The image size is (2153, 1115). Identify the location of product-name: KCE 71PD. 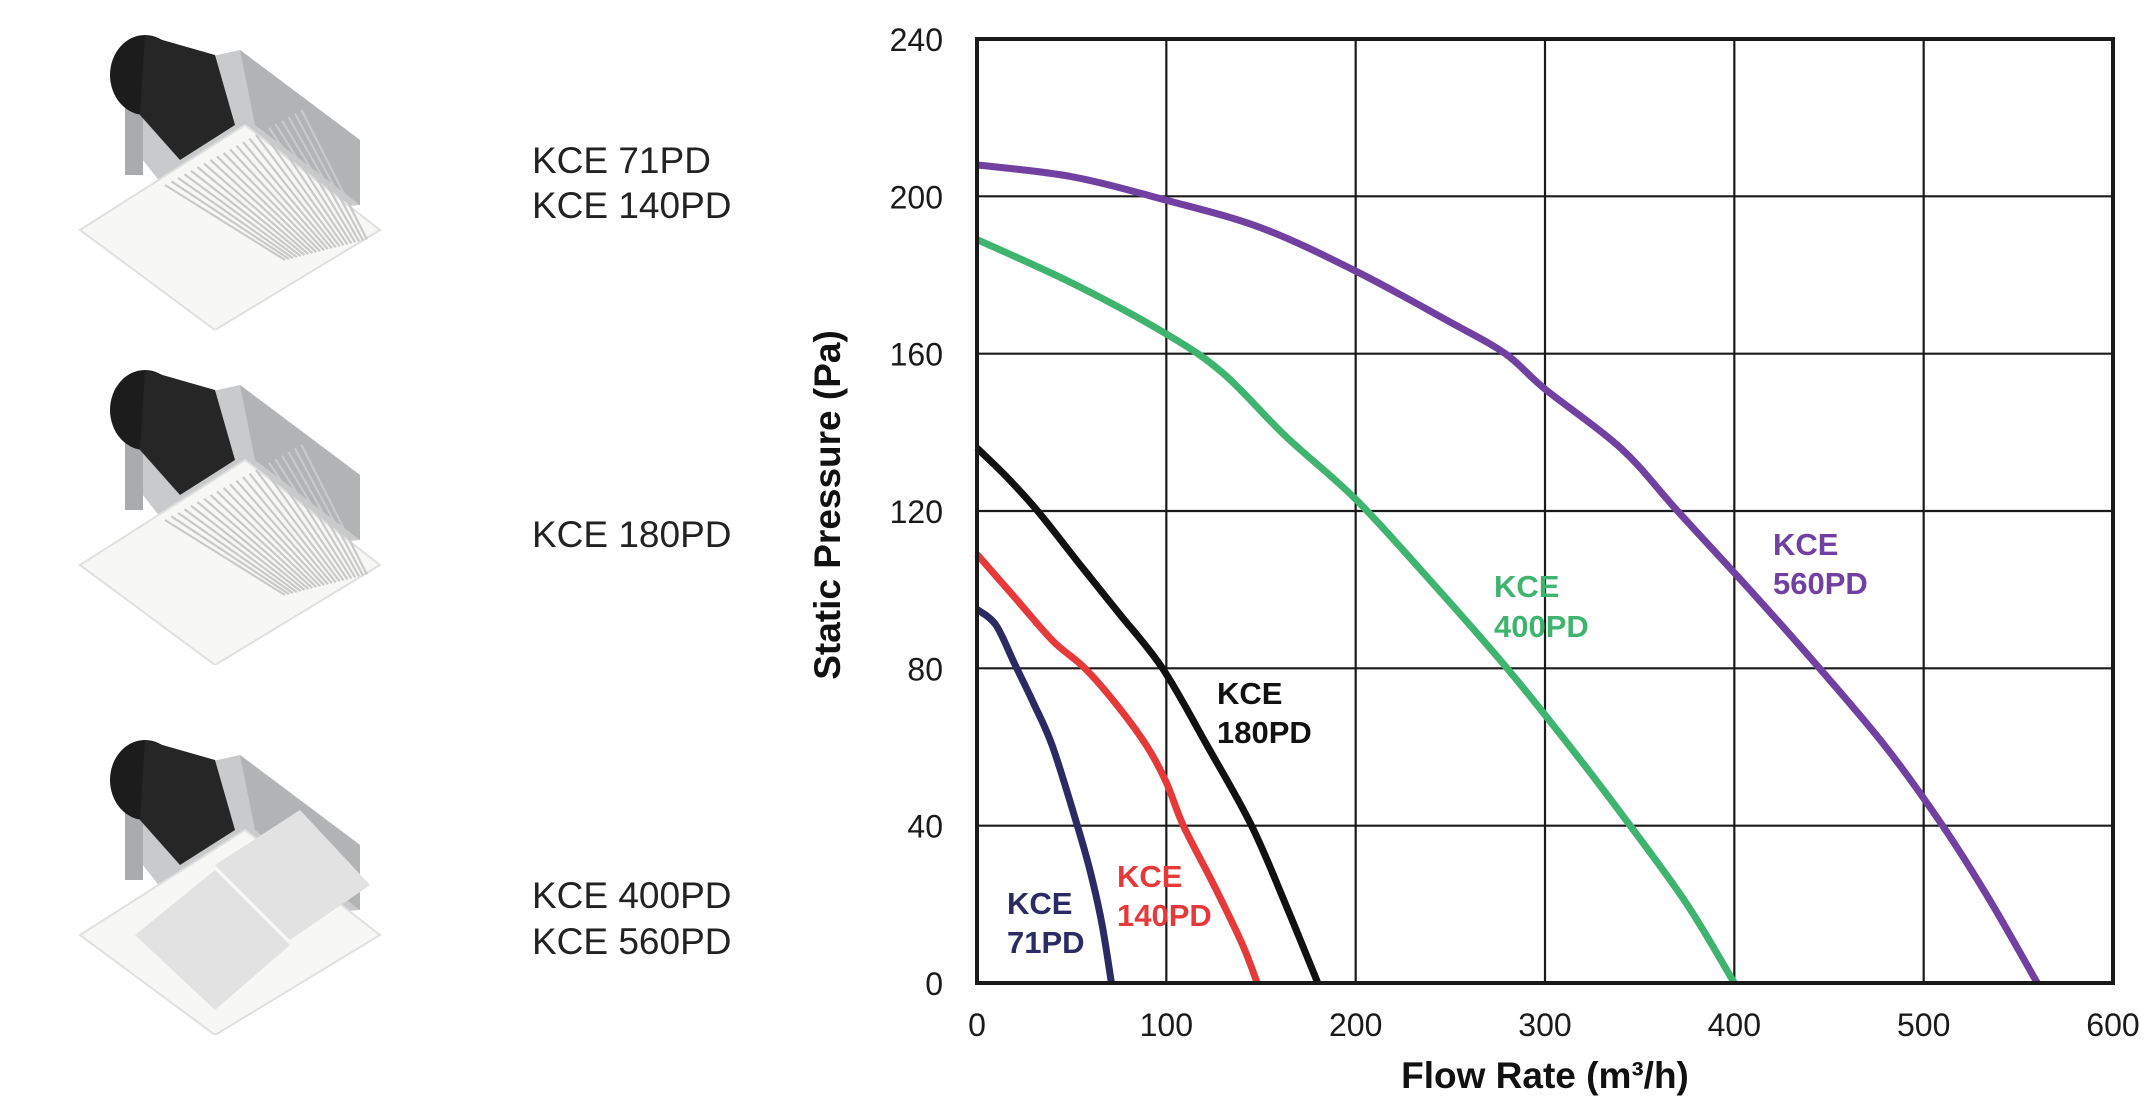
(621, 160).